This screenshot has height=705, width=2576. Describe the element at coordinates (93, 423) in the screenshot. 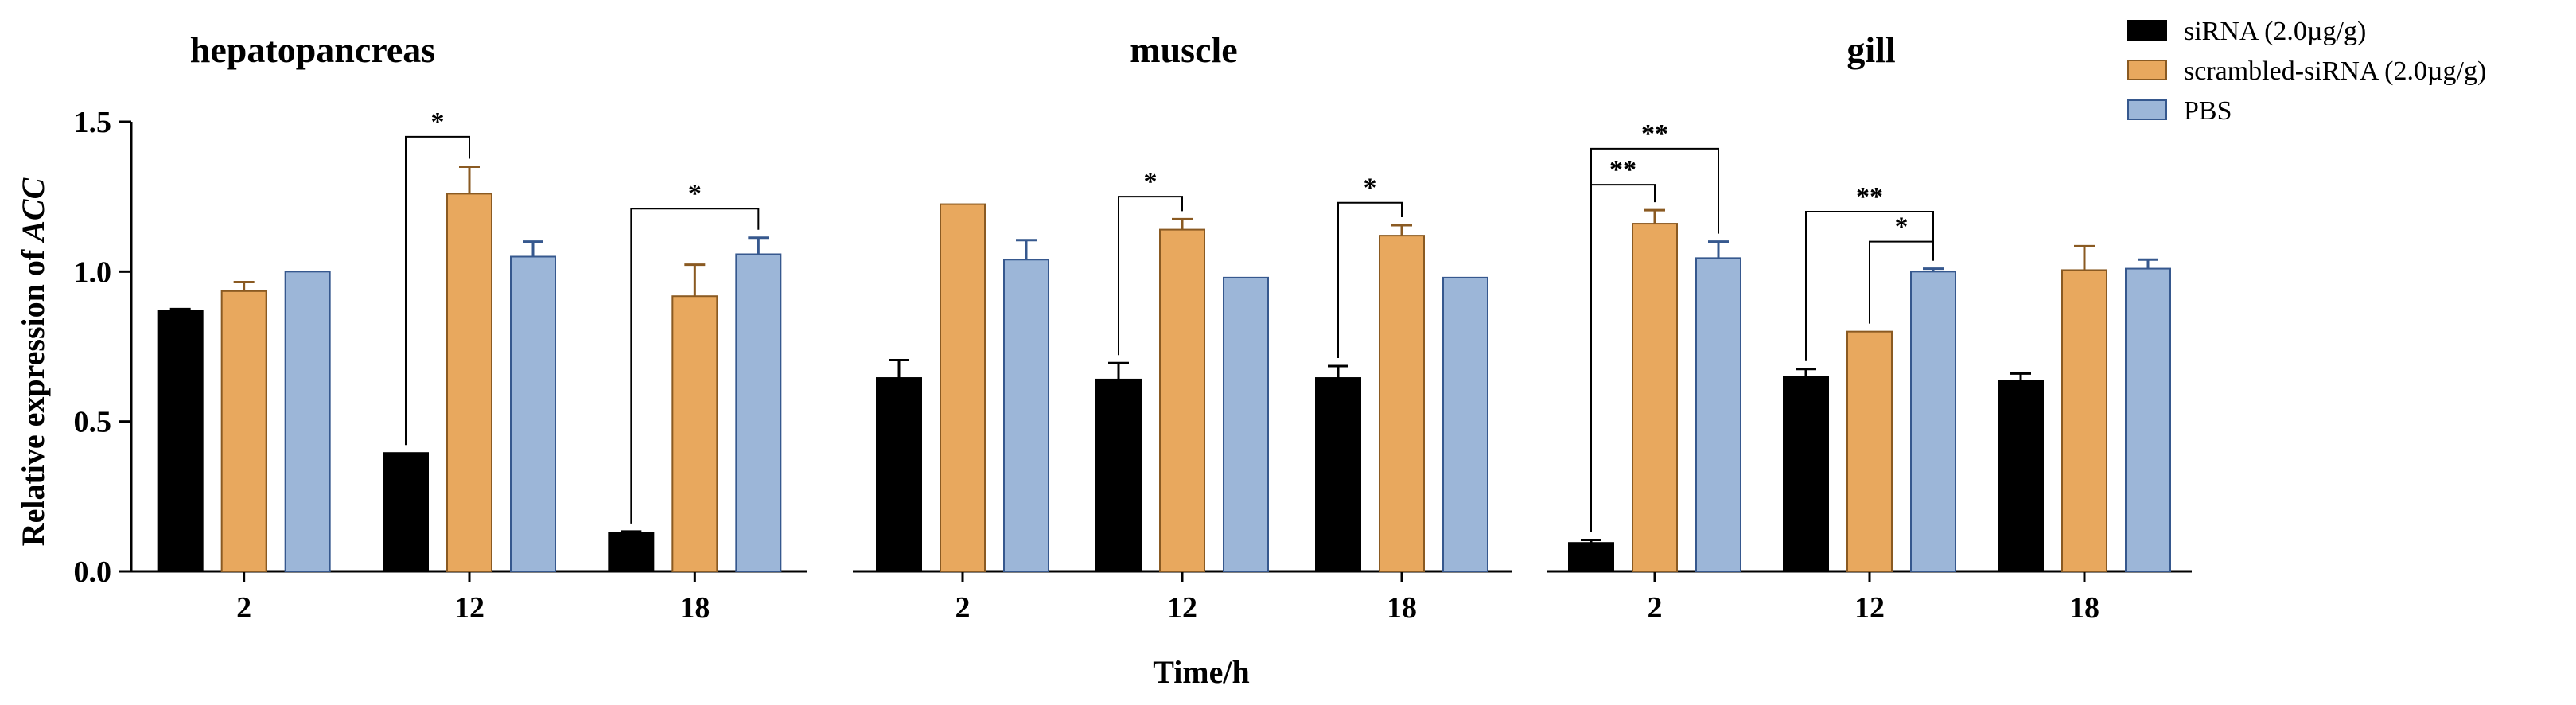

I see `y-tick-label: 0.5` at that location.